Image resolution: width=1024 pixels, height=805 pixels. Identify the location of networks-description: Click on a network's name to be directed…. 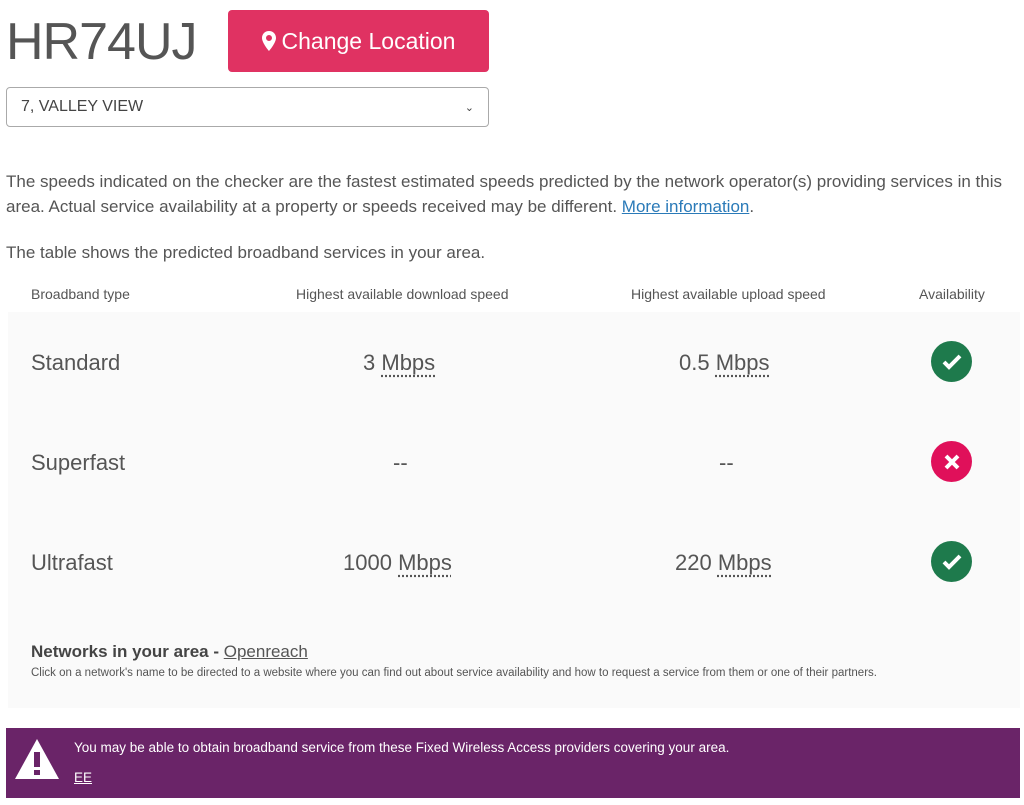
(454, 673).